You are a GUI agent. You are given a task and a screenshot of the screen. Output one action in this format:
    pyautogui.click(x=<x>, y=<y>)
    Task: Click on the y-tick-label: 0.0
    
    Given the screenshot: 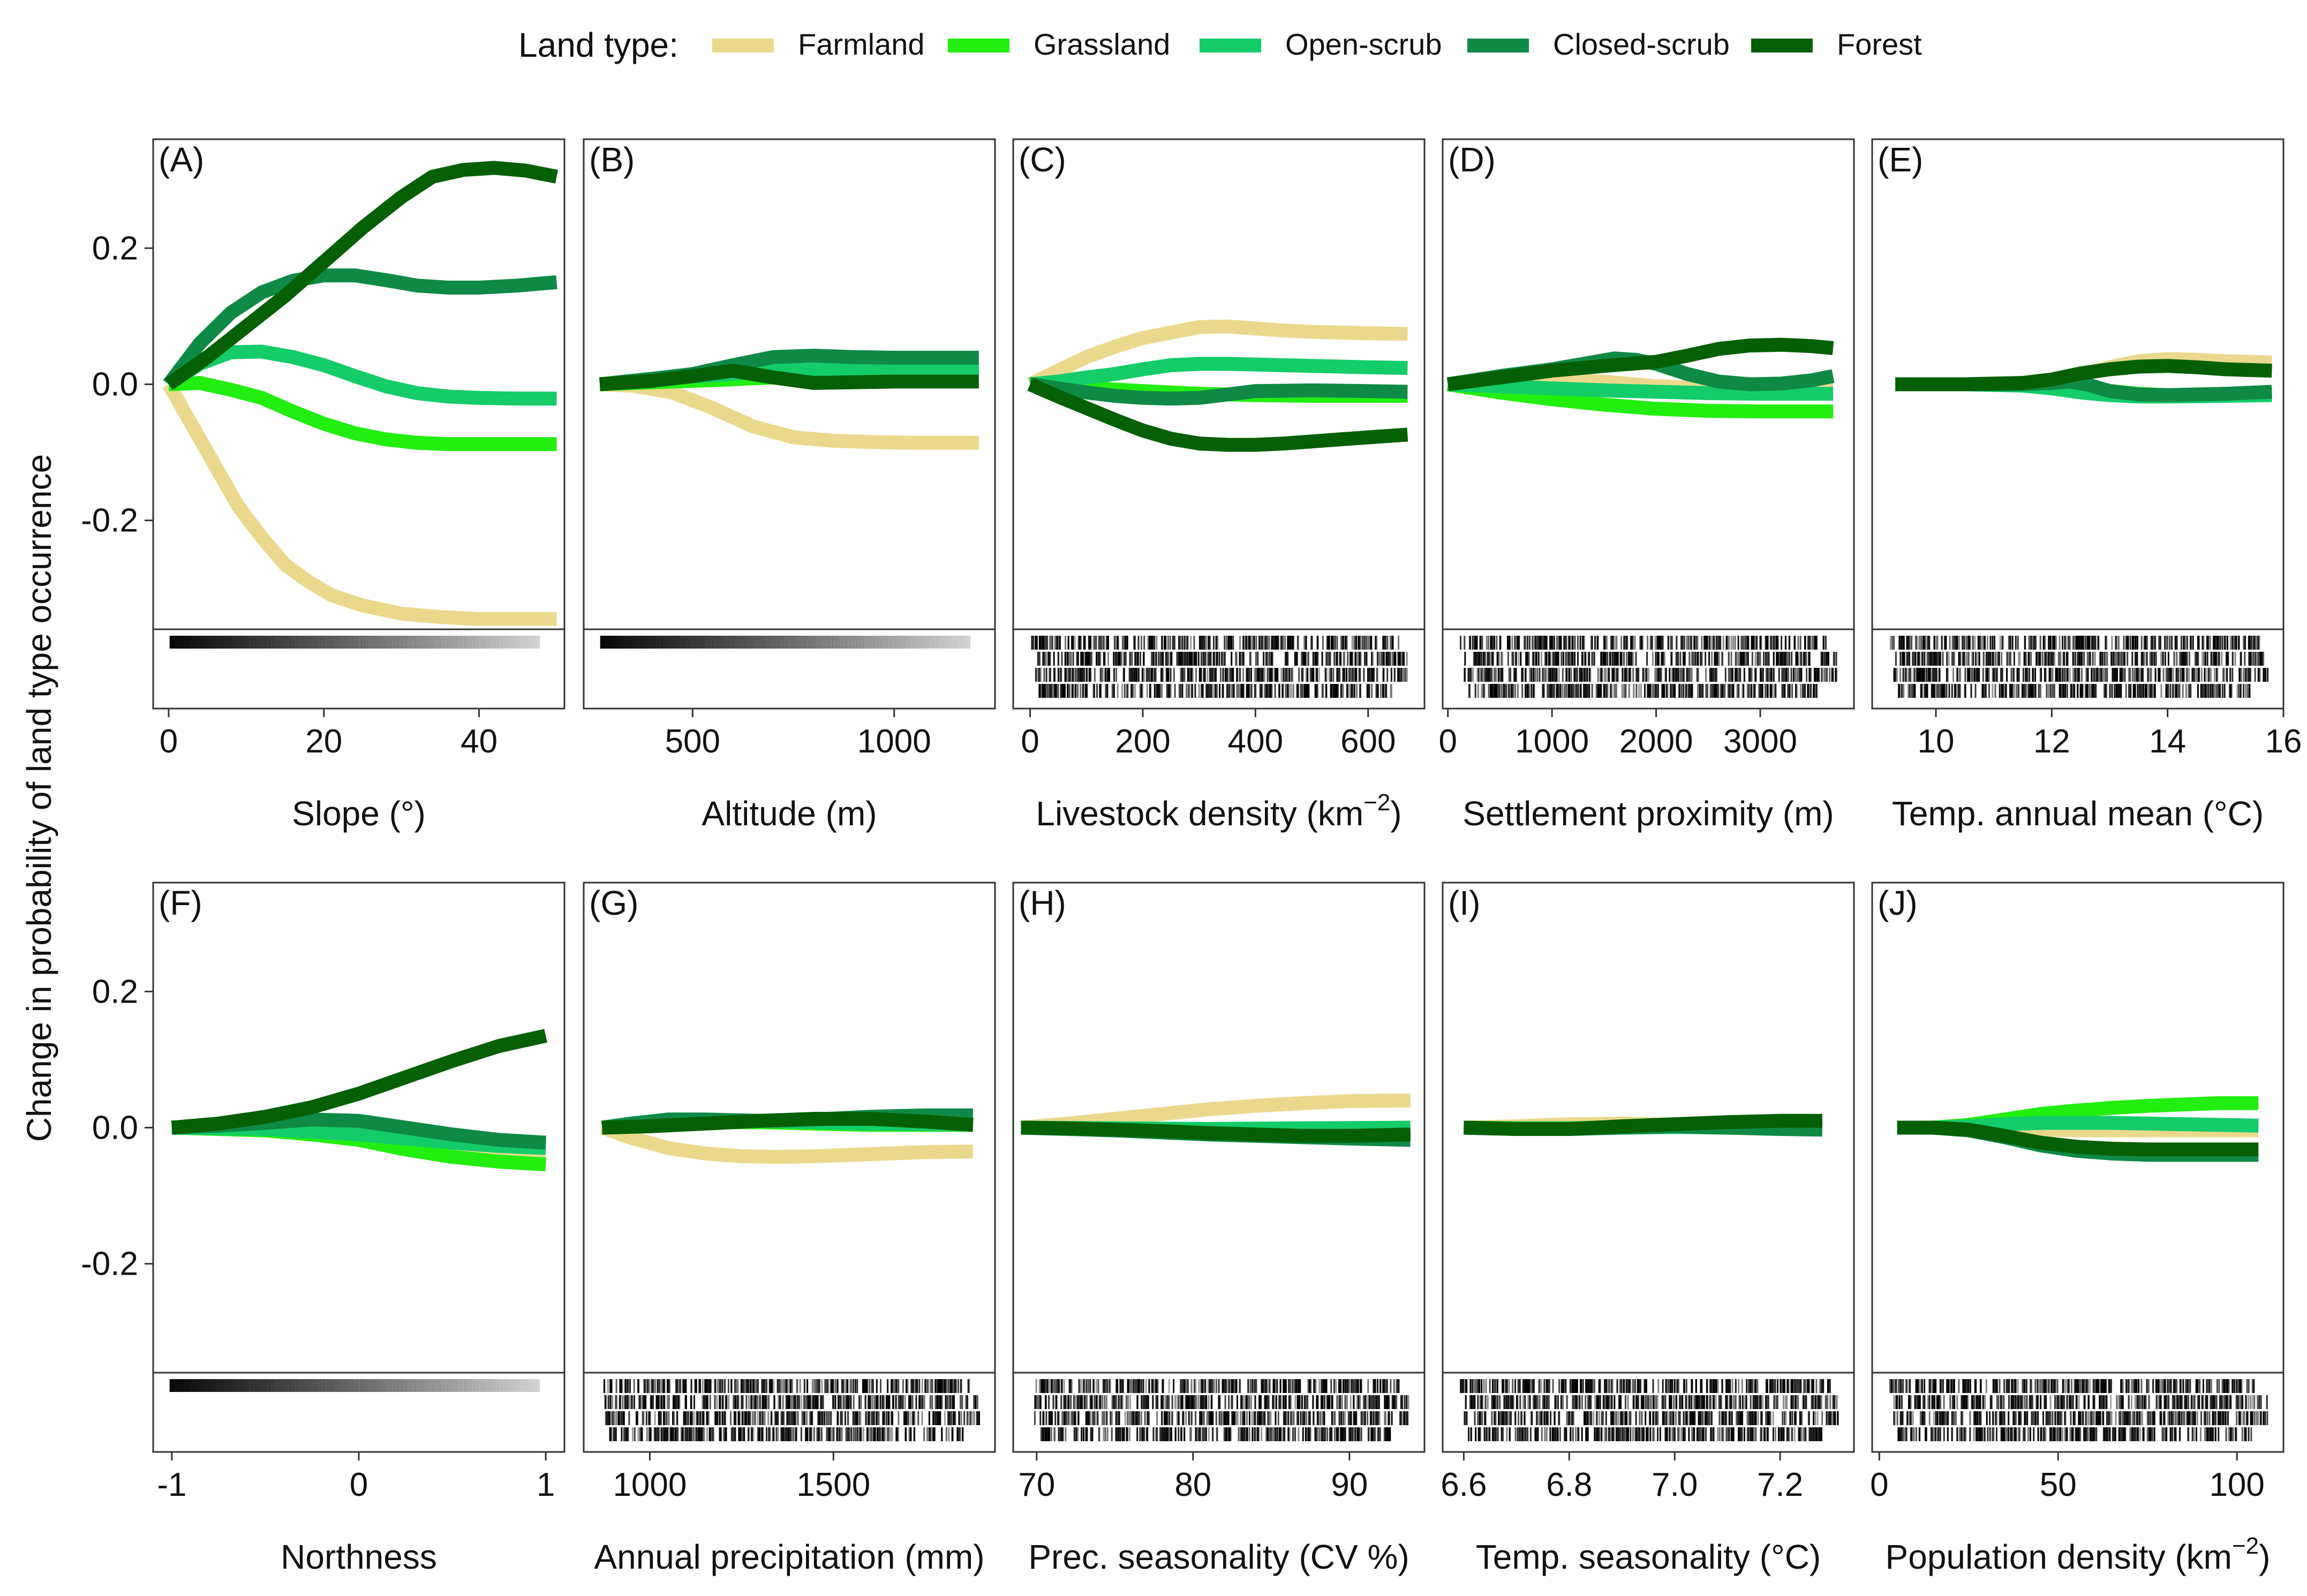 What is the action you would take?
    pyautogui.click(x=115, y=1128)
    